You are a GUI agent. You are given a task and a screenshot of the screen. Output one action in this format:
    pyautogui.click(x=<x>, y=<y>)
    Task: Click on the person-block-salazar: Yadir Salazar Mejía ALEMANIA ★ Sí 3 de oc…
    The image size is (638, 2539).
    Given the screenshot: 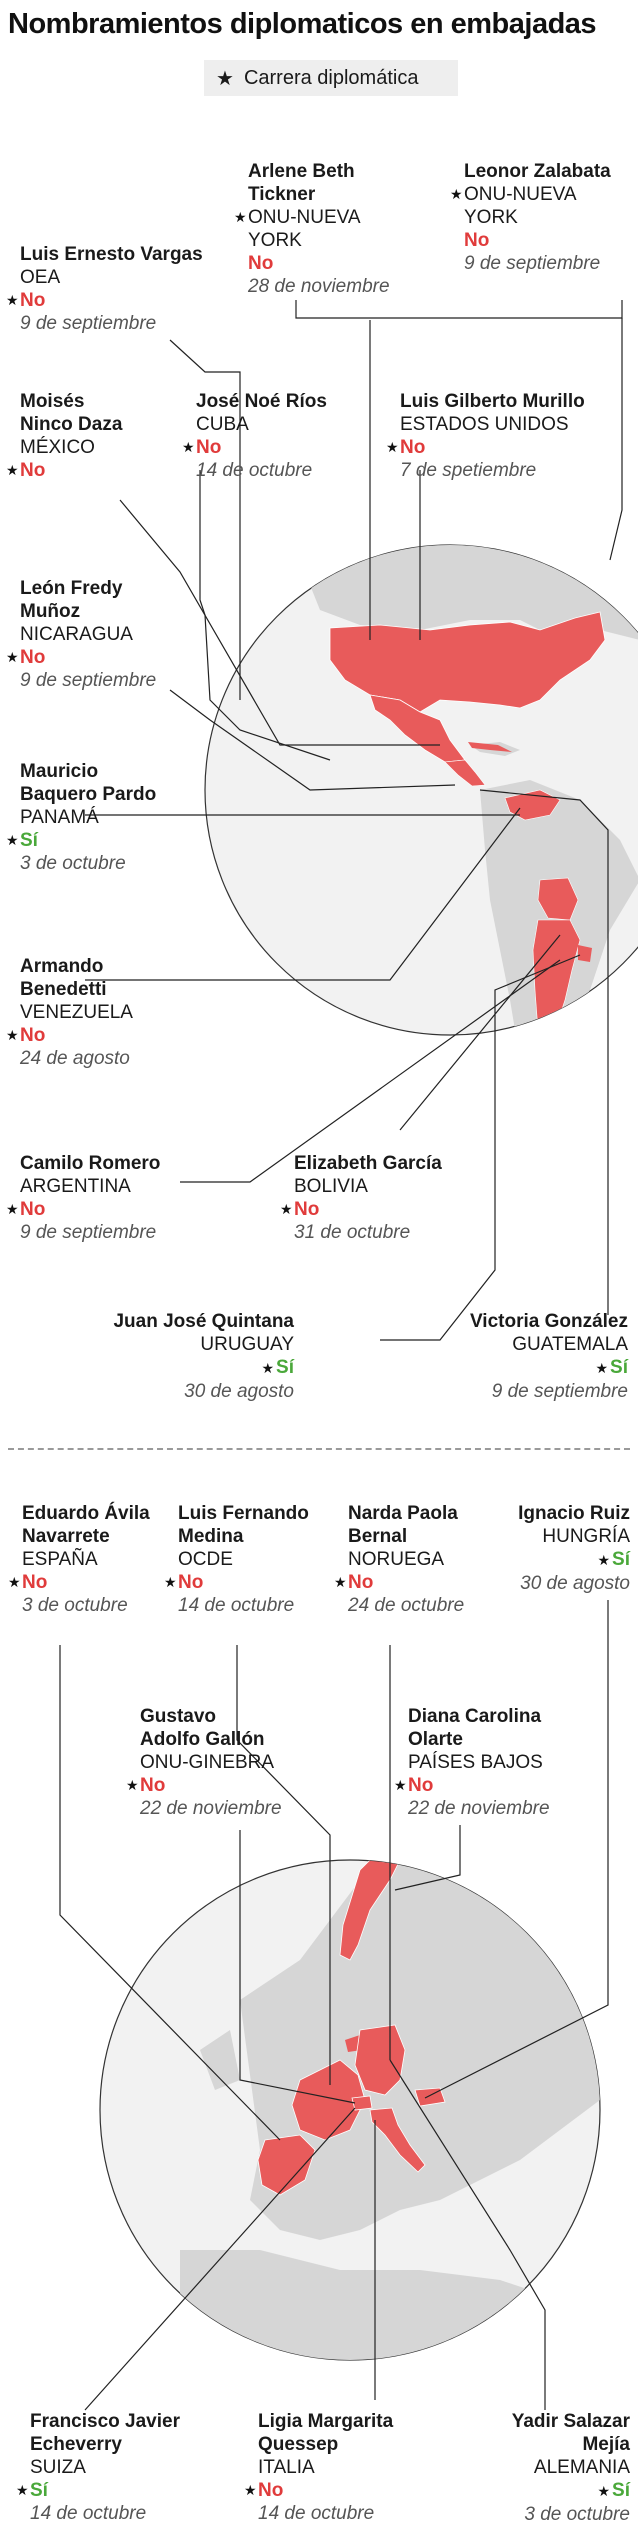 What is the action you would take?
    pyautogui.click(x=549, y=2468)
    